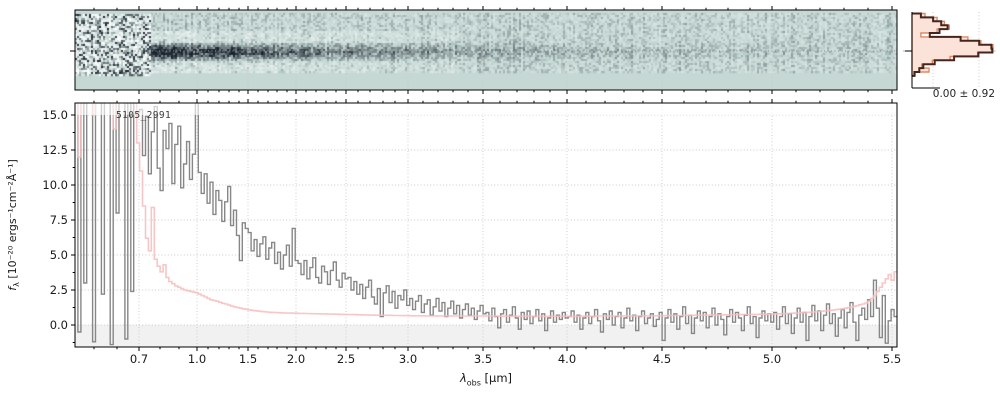 Image resolution: width=1000 pixels, height=400 pixels. What do you see at coordinates (567, 359) in the screenshot?
I see `x-tick-label: 4.0` at bounding box center [567, 359].